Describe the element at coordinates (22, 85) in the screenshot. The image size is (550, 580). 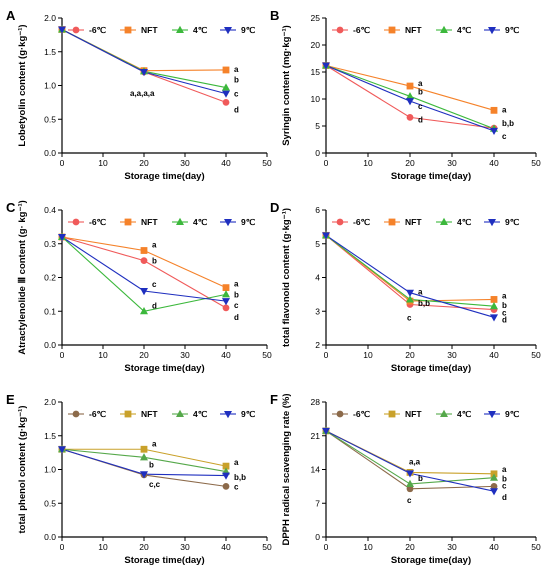
I see `y-axis-label: Lobetyolin content (g·kg⁻¹)` at that location.